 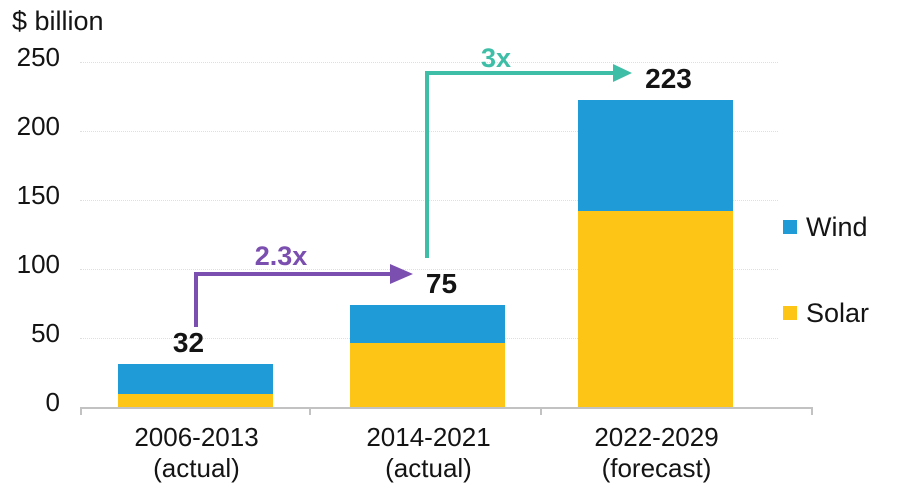 What do you see at coordinates (837, 226) in the screenshot?
I see `legend-label-wind: Wind` at bounding box center [837, 226].